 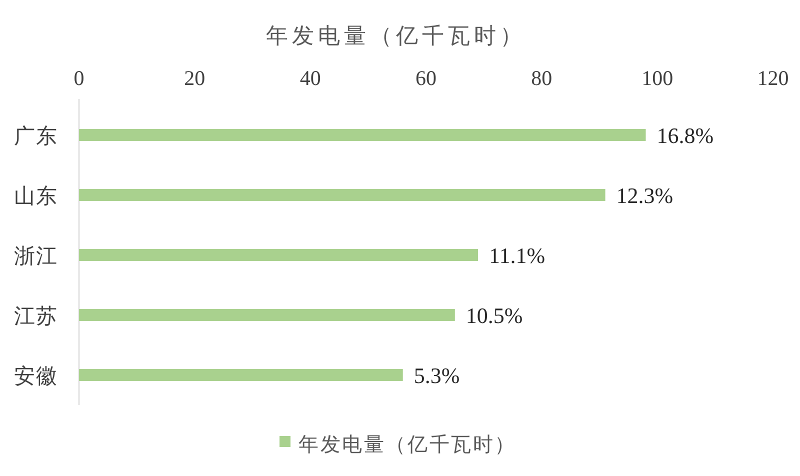 What do you see at coordinates (494, 315) in the screenshot?
I see `annotation: 10.5%` at bounding box center [494, 315].